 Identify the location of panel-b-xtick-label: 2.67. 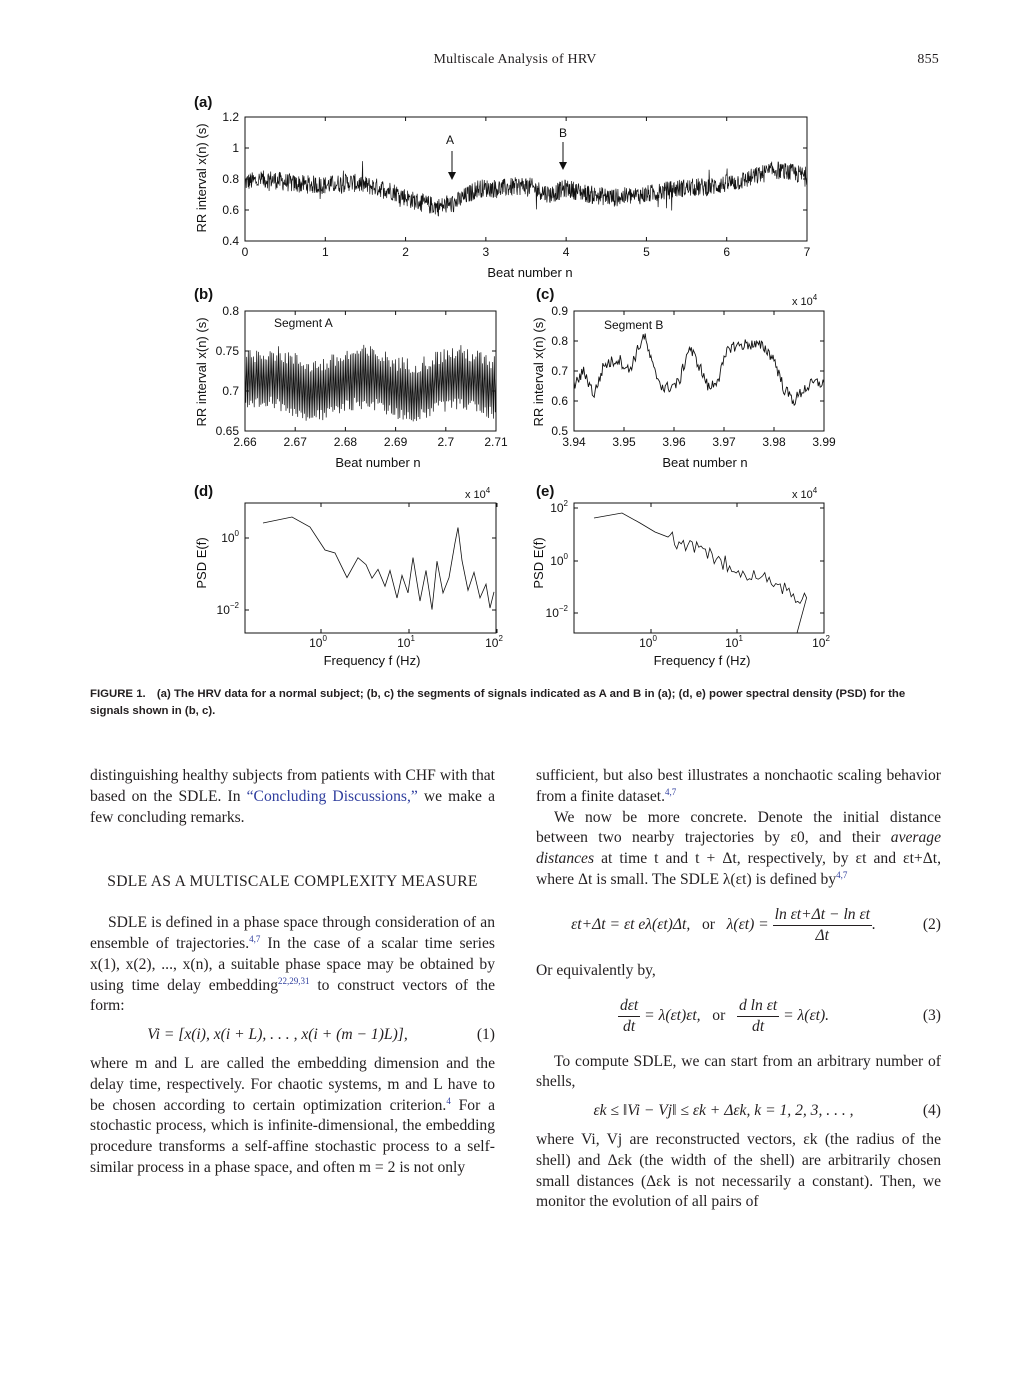
(296, 442).